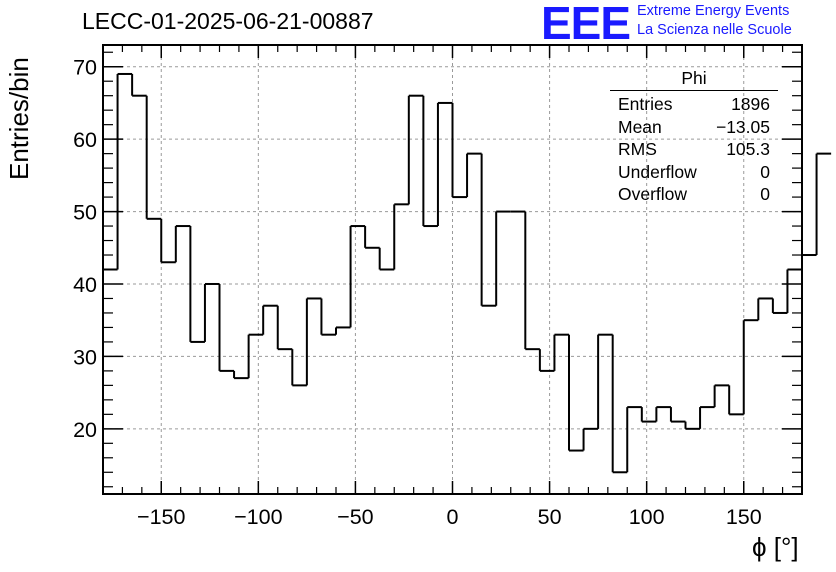 The image size is (836, 572). I want to click on eee-logo: EEE, so click(586, 24).